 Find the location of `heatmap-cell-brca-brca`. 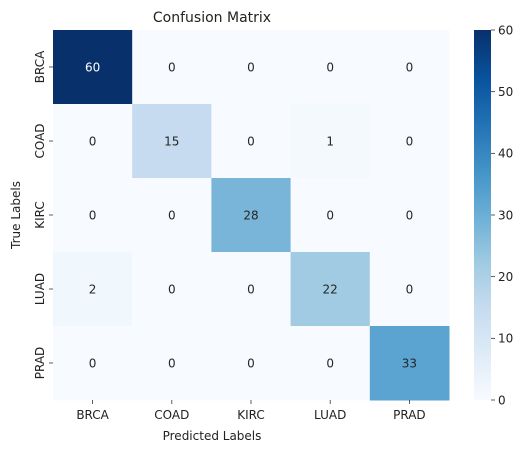

heatmap-cell-brca-brca is located at coordinates (93, 67).